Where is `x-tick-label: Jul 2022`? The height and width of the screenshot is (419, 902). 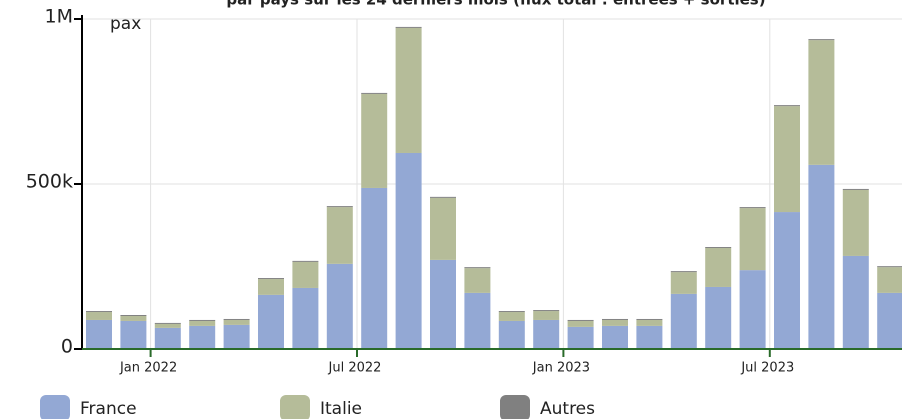
x-tick-label: Jul 2022 is located at coordinates (355, 368).